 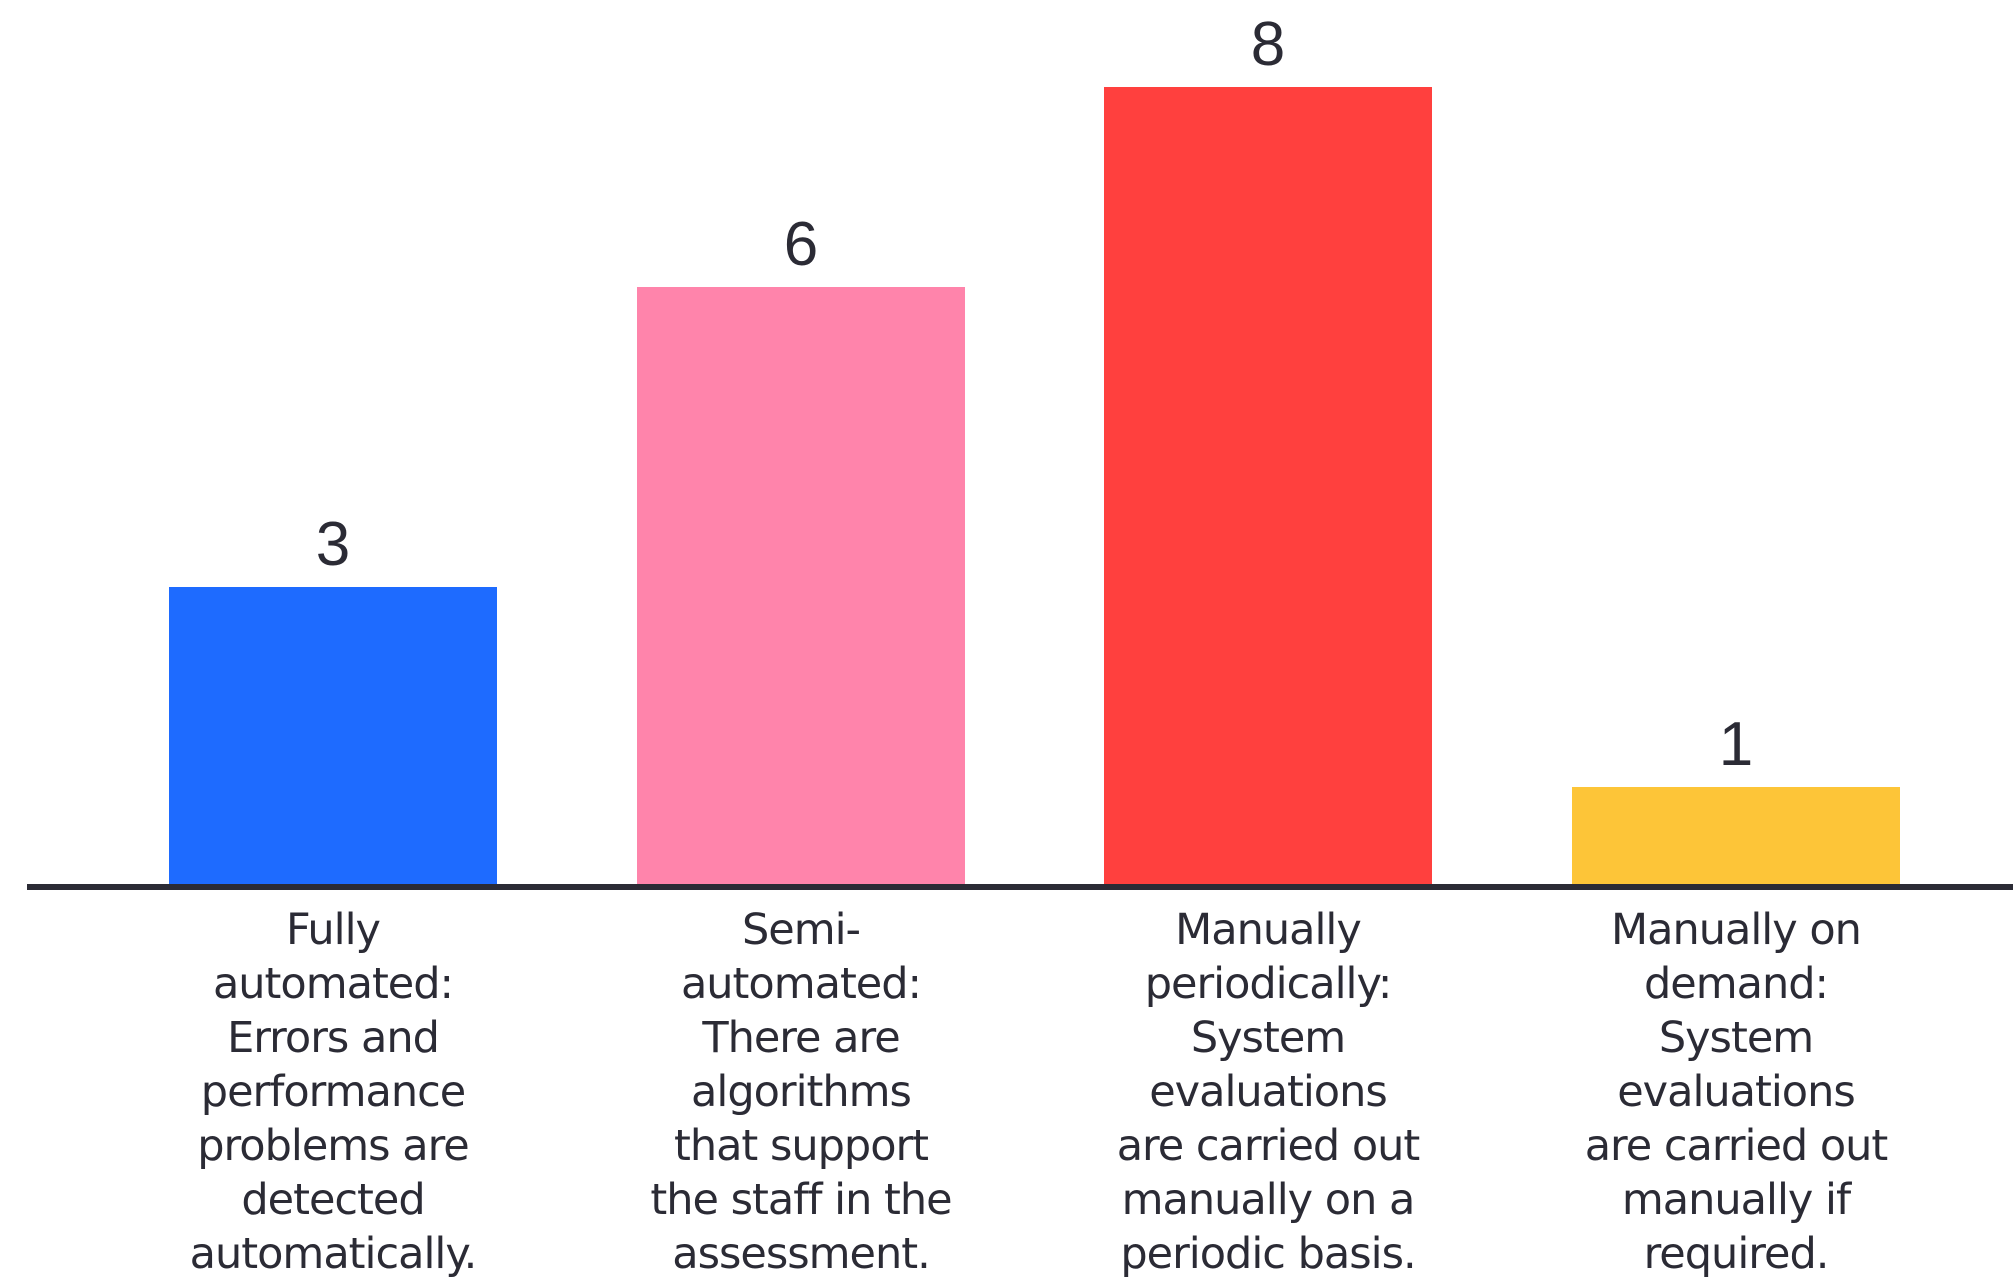 I want to click on category-label-line: manually if, so click(x=1737, y=1200).